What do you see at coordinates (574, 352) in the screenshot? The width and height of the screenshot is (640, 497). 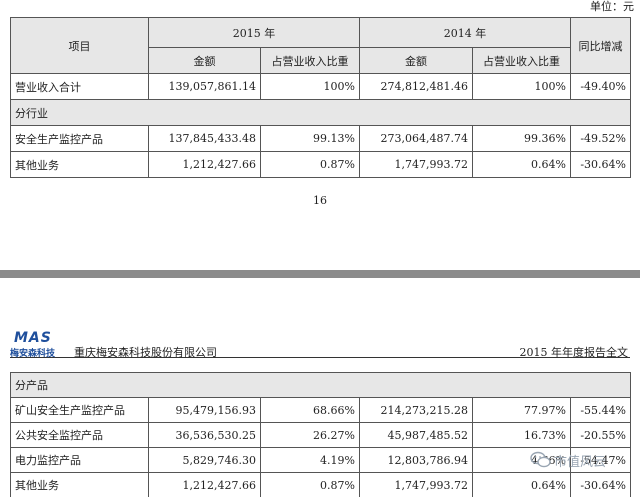 I see `report-title: 2015 年年度报告全文` at bounding box center [574, 352].